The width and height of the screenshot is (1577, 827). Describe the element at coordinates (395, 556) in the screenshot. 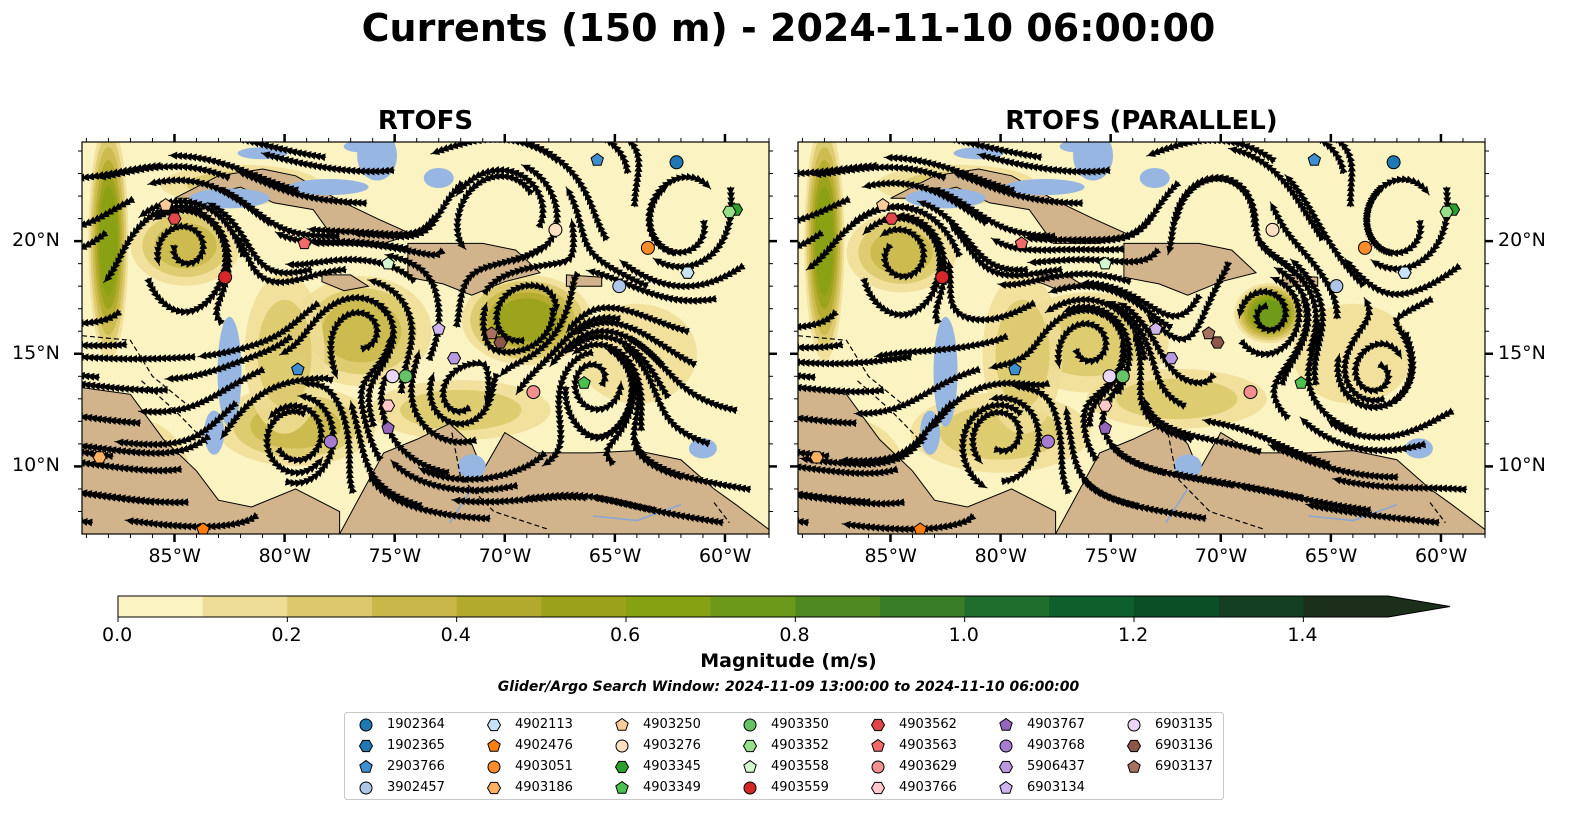

I see `lon-tick-label: 75°W` at that location.